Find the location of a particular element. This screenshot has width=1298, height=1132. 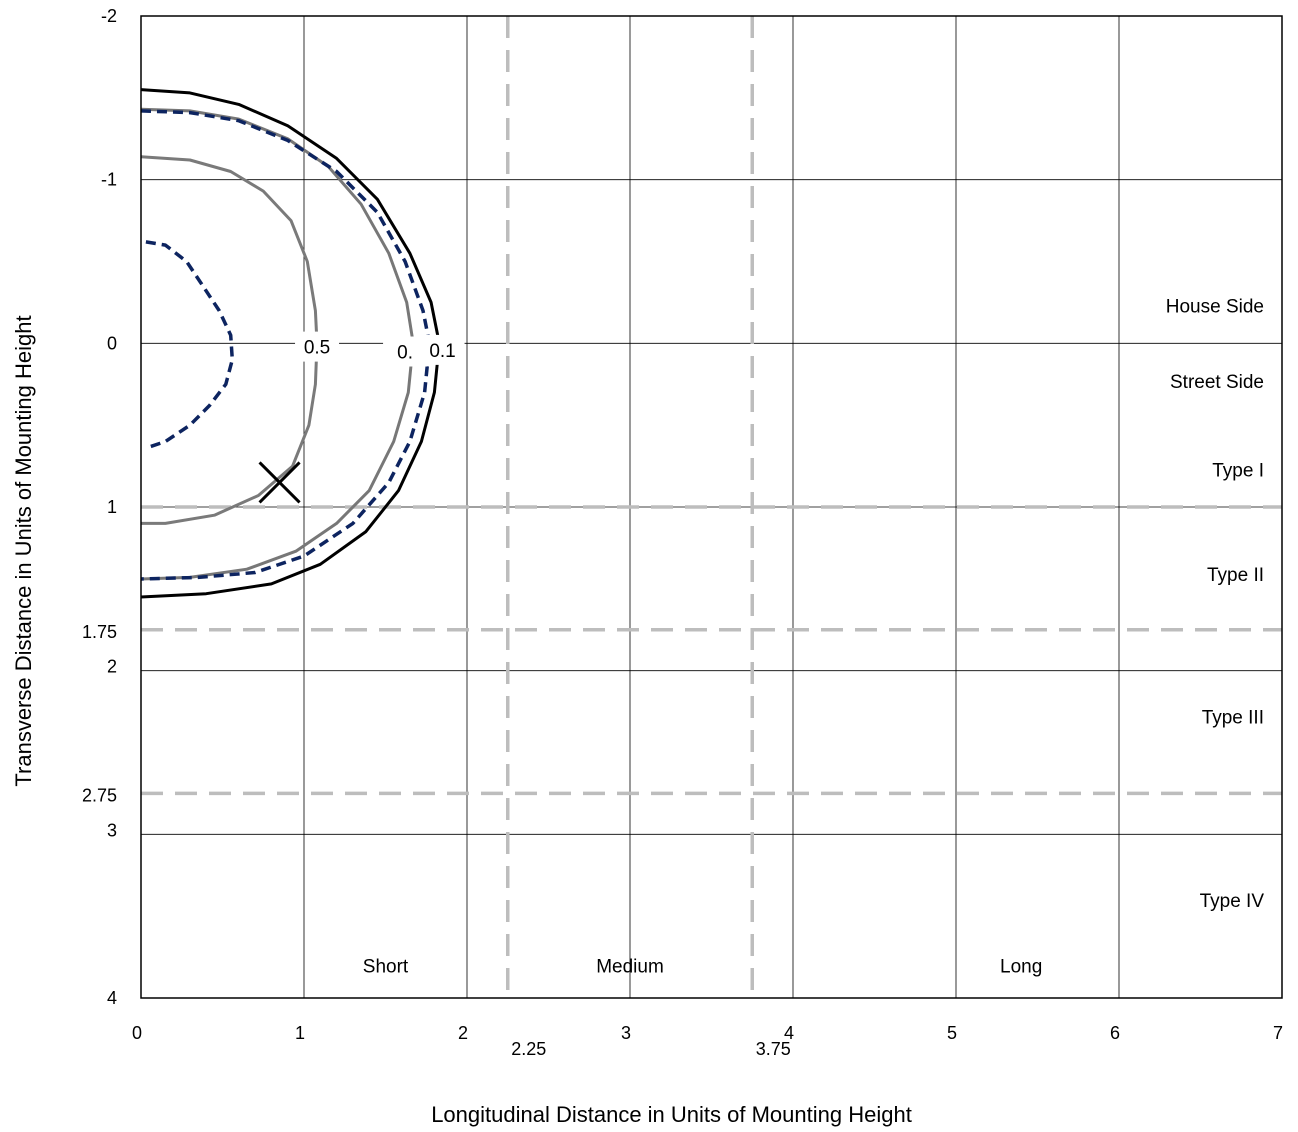

region-label: Short is located at coordinates (386, 966).